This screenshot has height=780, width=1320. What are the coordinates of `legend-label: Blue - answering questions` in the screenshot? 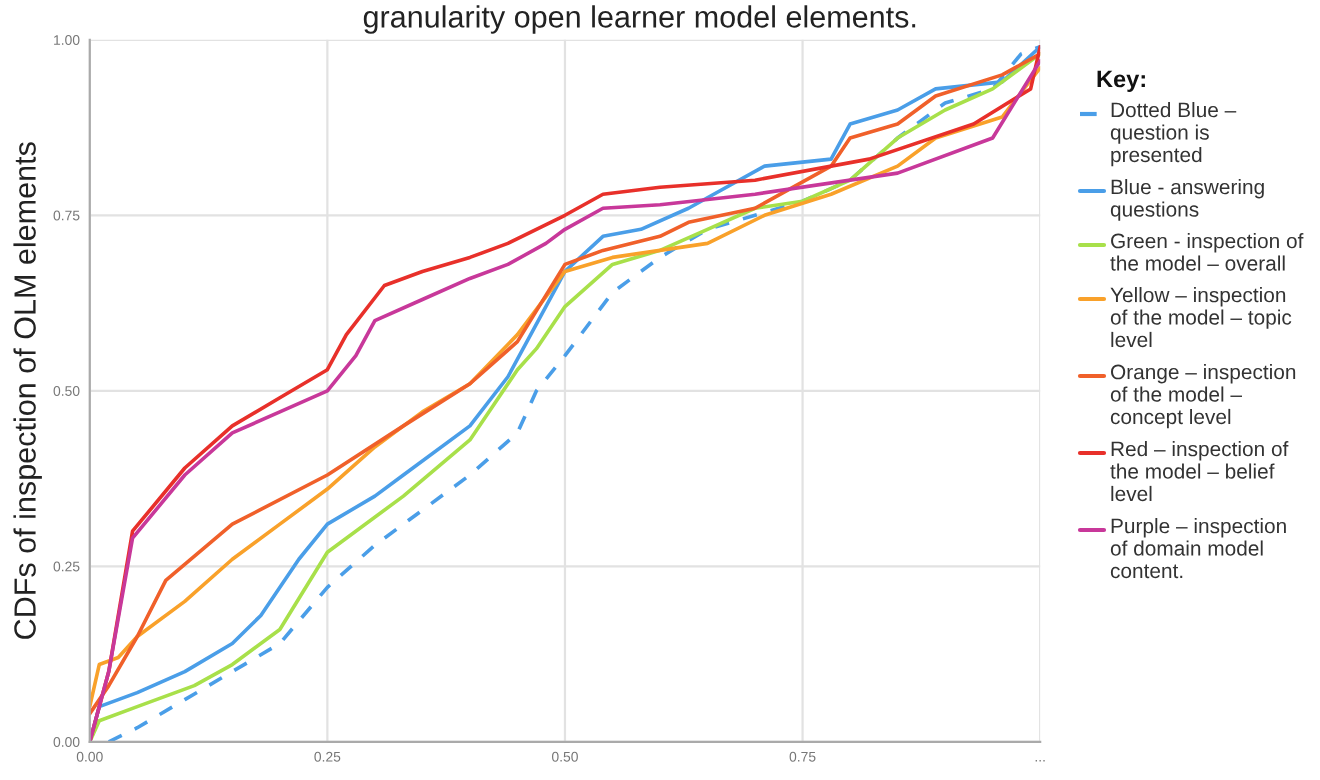 It's located at (1187, 200).